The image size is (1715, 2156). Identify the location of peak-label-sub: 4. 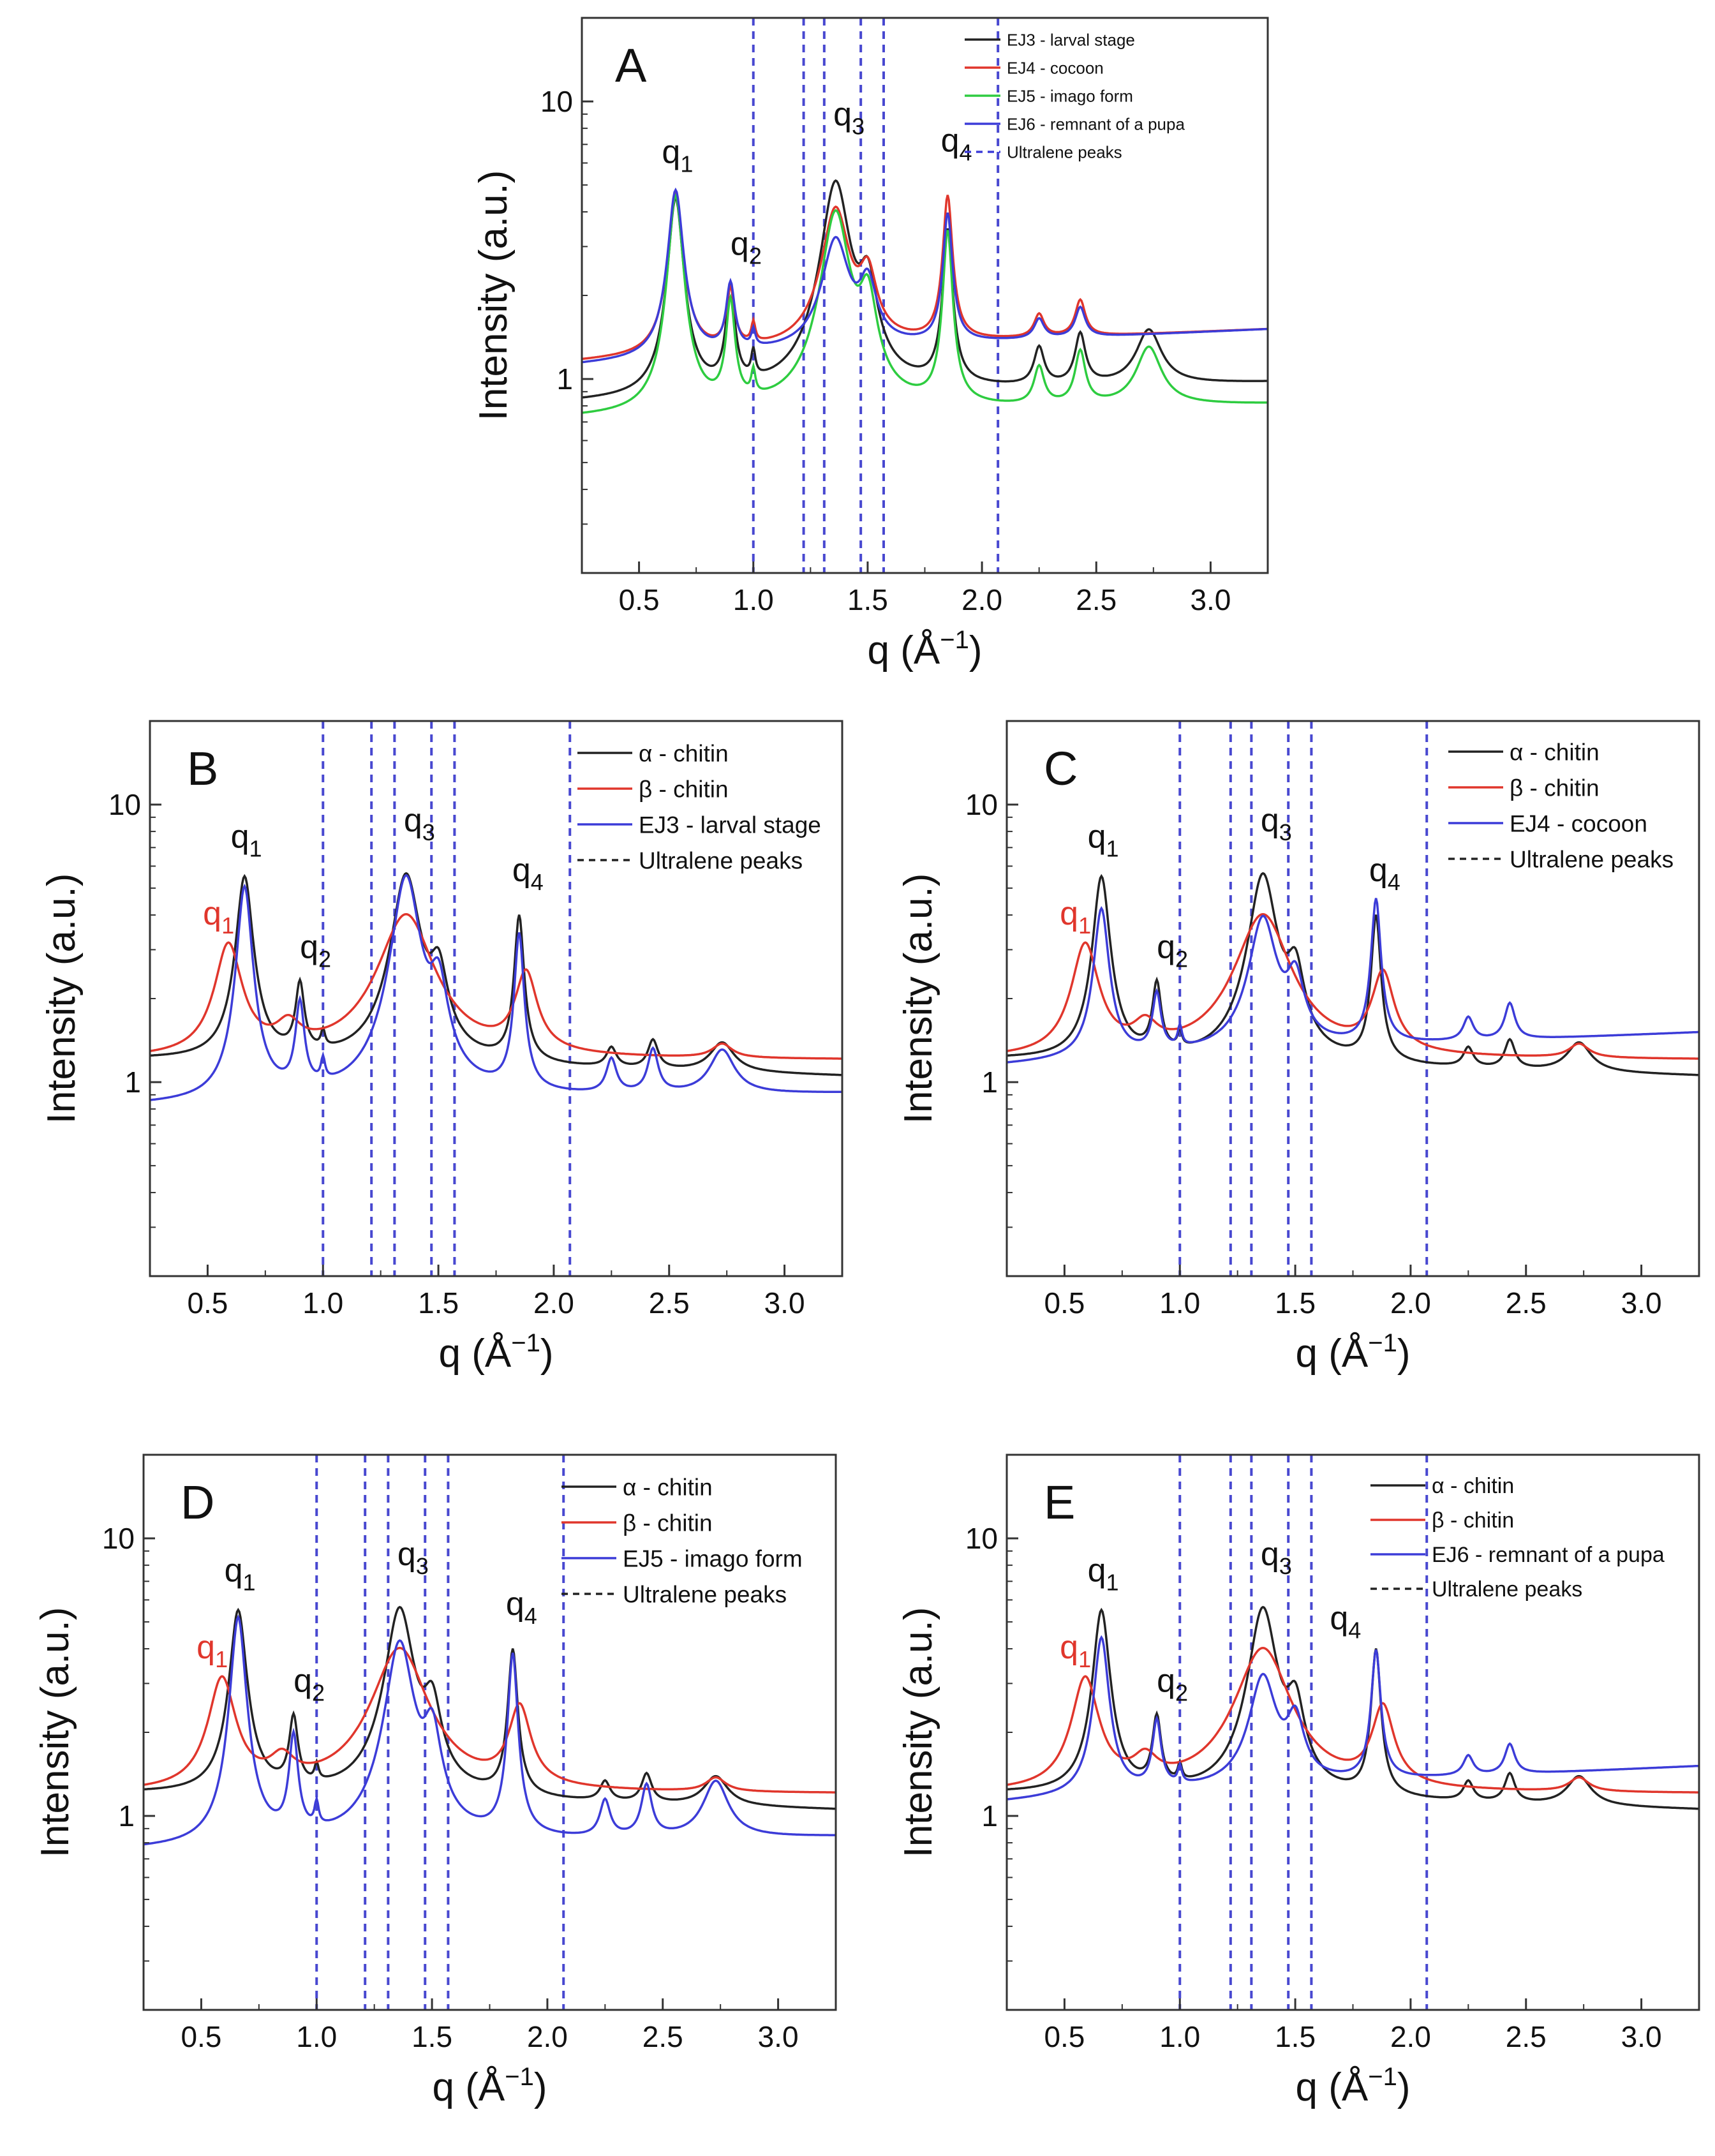
(537, 882).